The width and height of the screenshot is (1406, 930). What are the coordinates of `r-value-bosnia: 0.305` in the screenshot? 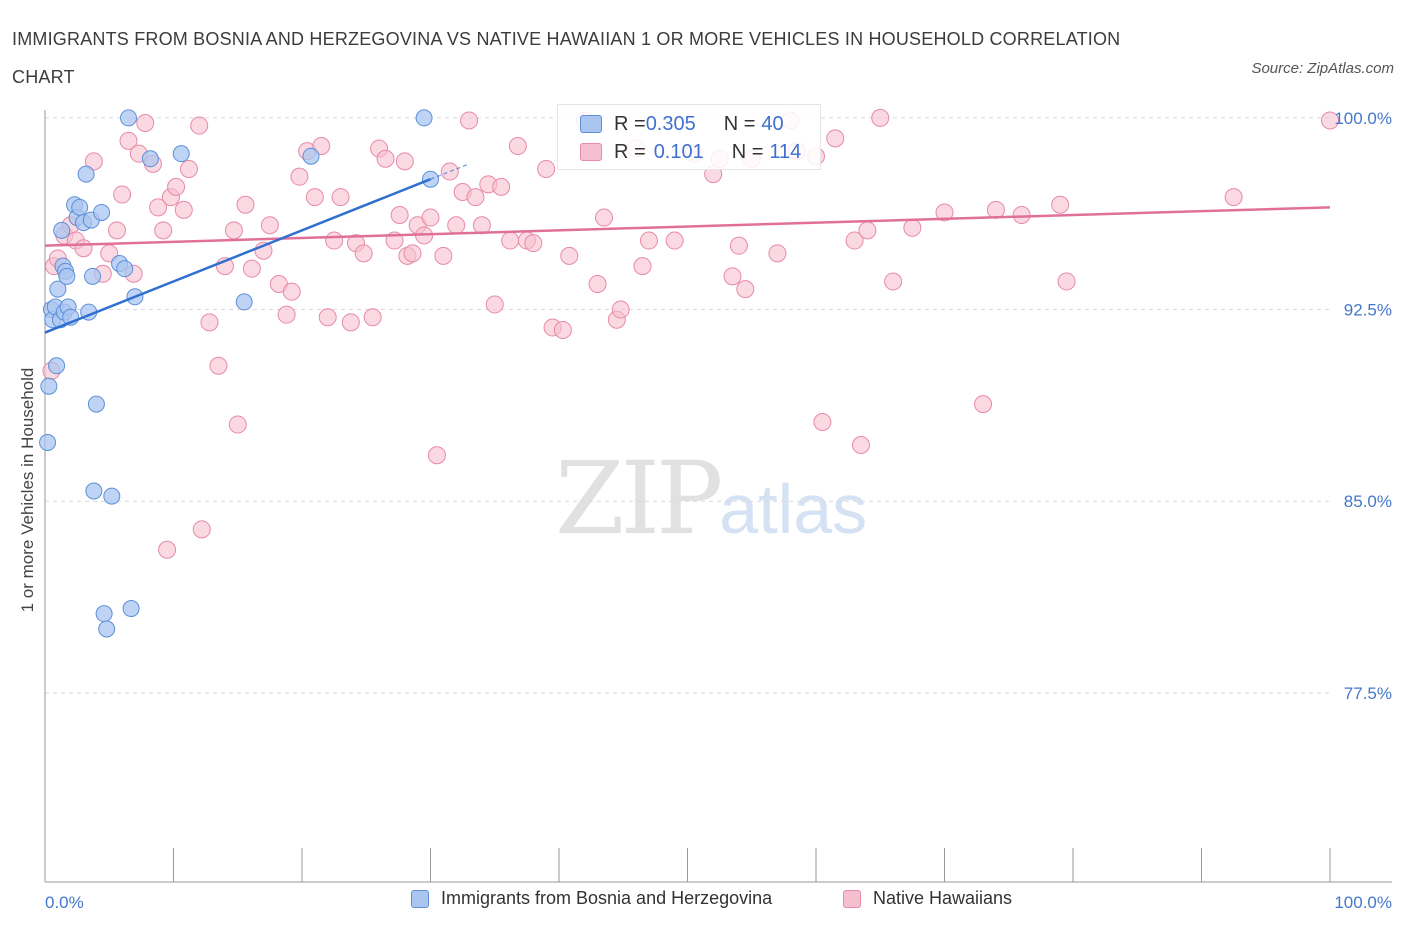 It's located at (670, 123).